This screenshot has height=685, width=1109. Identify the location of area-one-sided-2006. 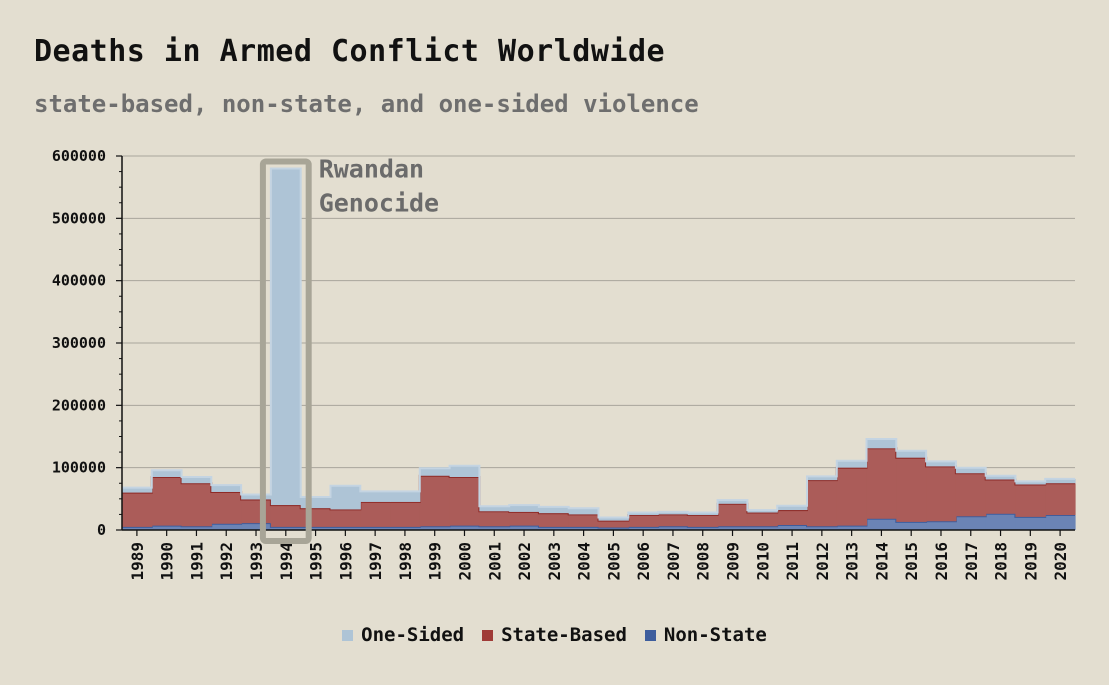
(643, 514).